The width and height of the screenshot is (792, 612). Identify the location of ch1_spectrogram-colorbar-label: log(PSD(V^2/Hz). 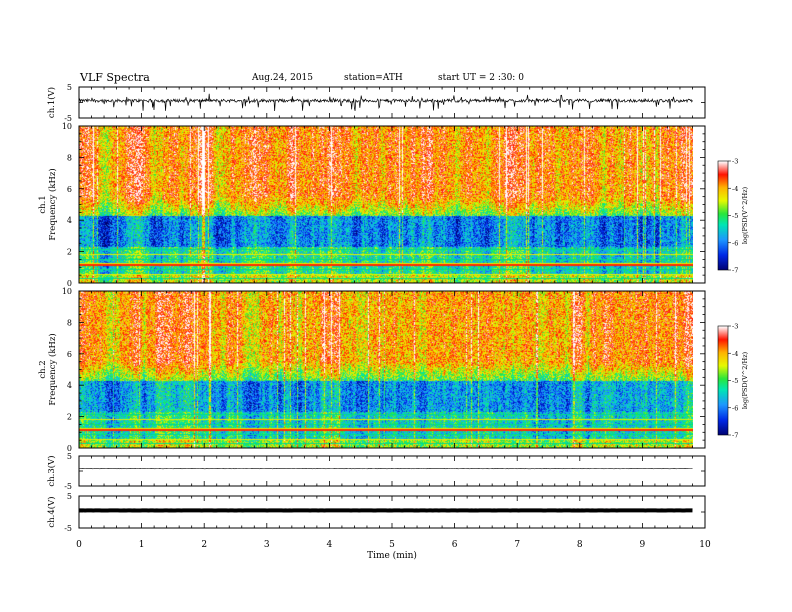
(745, 215).